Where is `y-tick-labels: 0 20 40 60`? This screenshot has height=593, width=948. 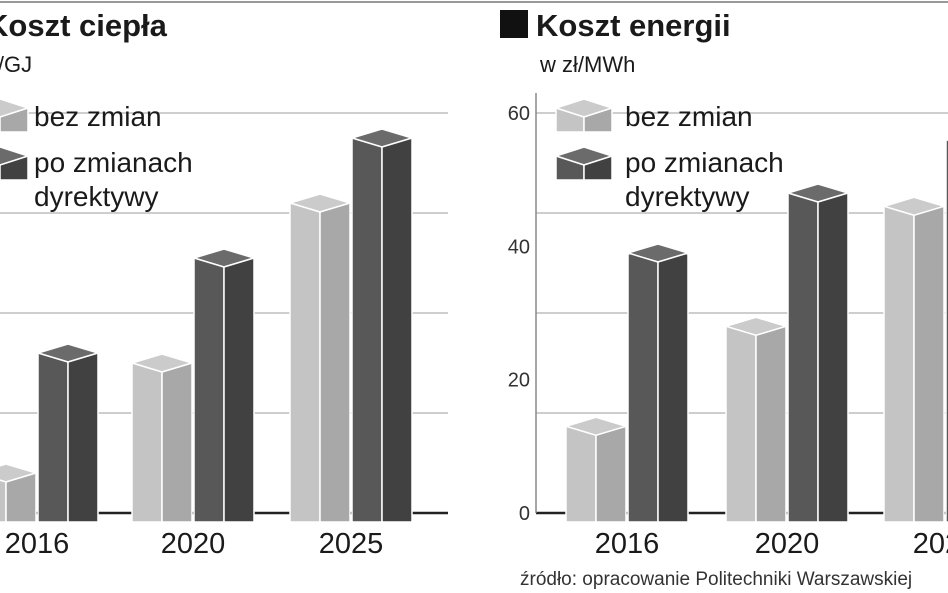 y-tick-labels: 0 20 40 60 is located at coordinates (519, 314).